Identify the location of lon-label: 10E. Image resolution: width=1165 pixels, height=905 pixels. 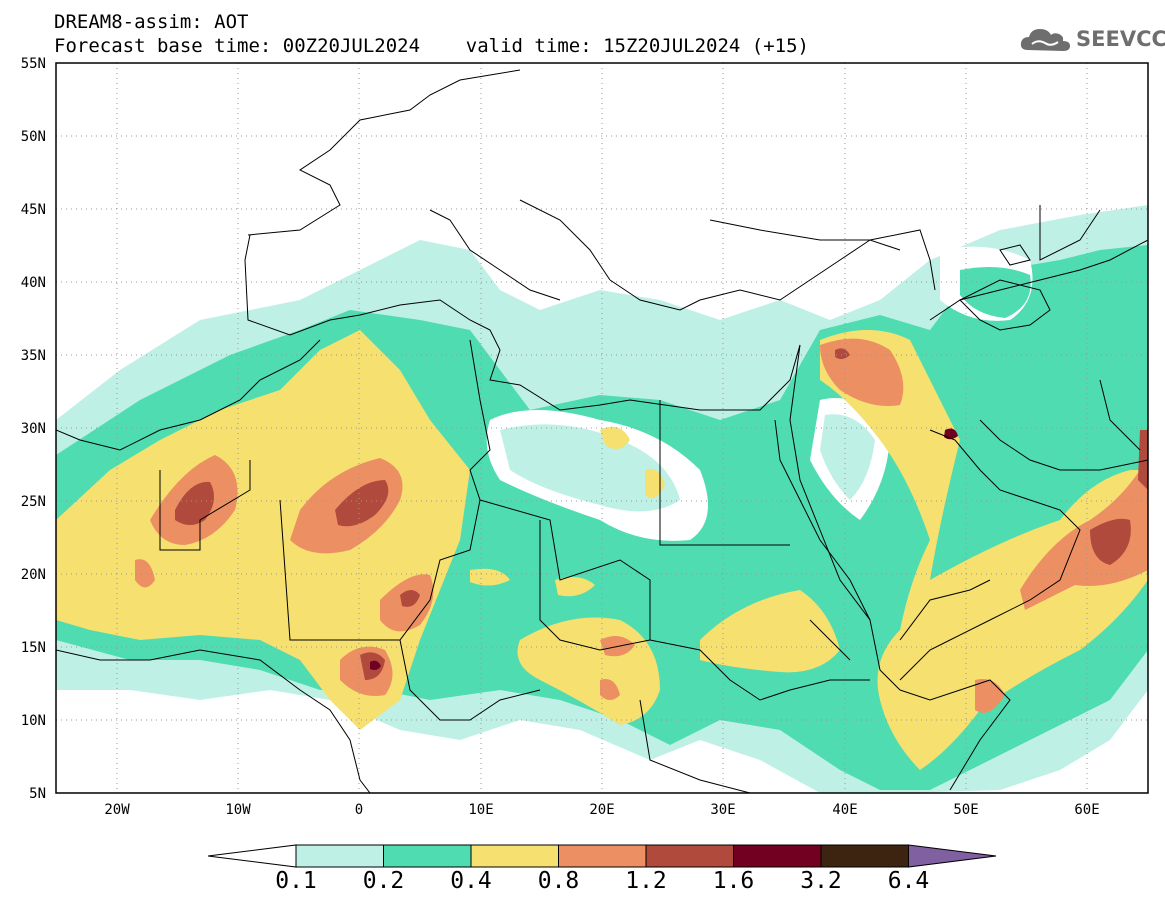
(480, 810).